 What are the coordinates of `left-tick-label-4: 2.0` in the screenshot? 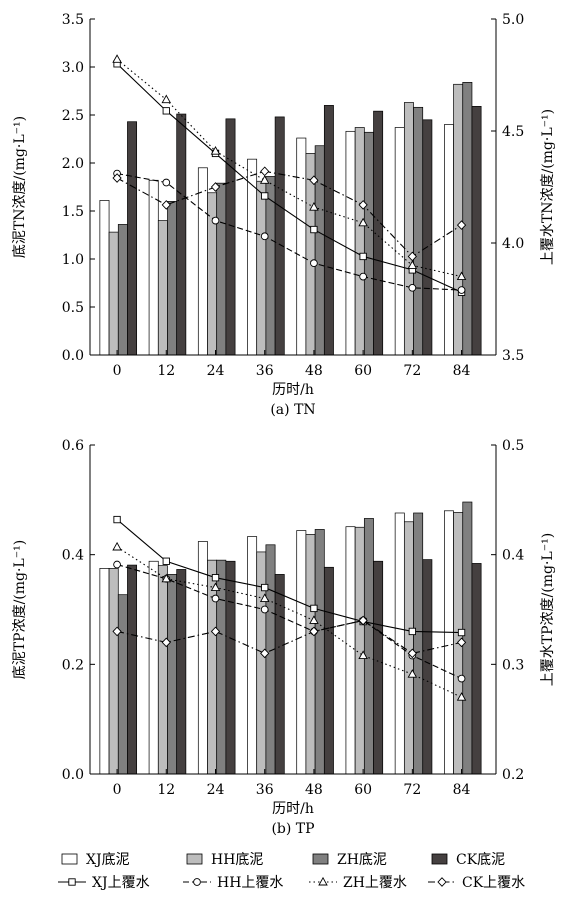 It's located at (73, 164).